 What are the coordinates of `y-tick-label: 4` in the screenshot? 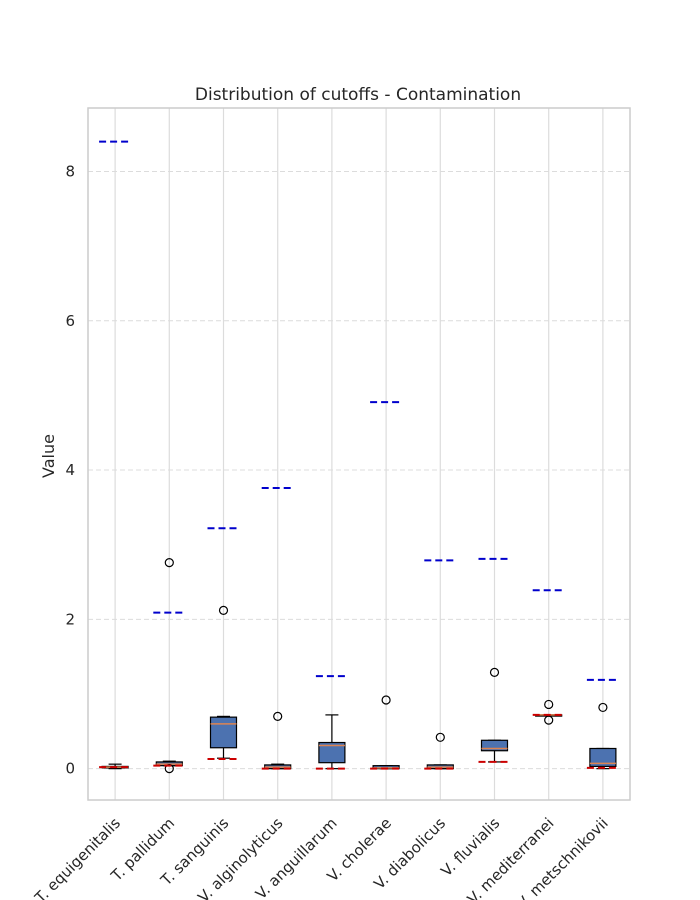 It's located at (70, 470).